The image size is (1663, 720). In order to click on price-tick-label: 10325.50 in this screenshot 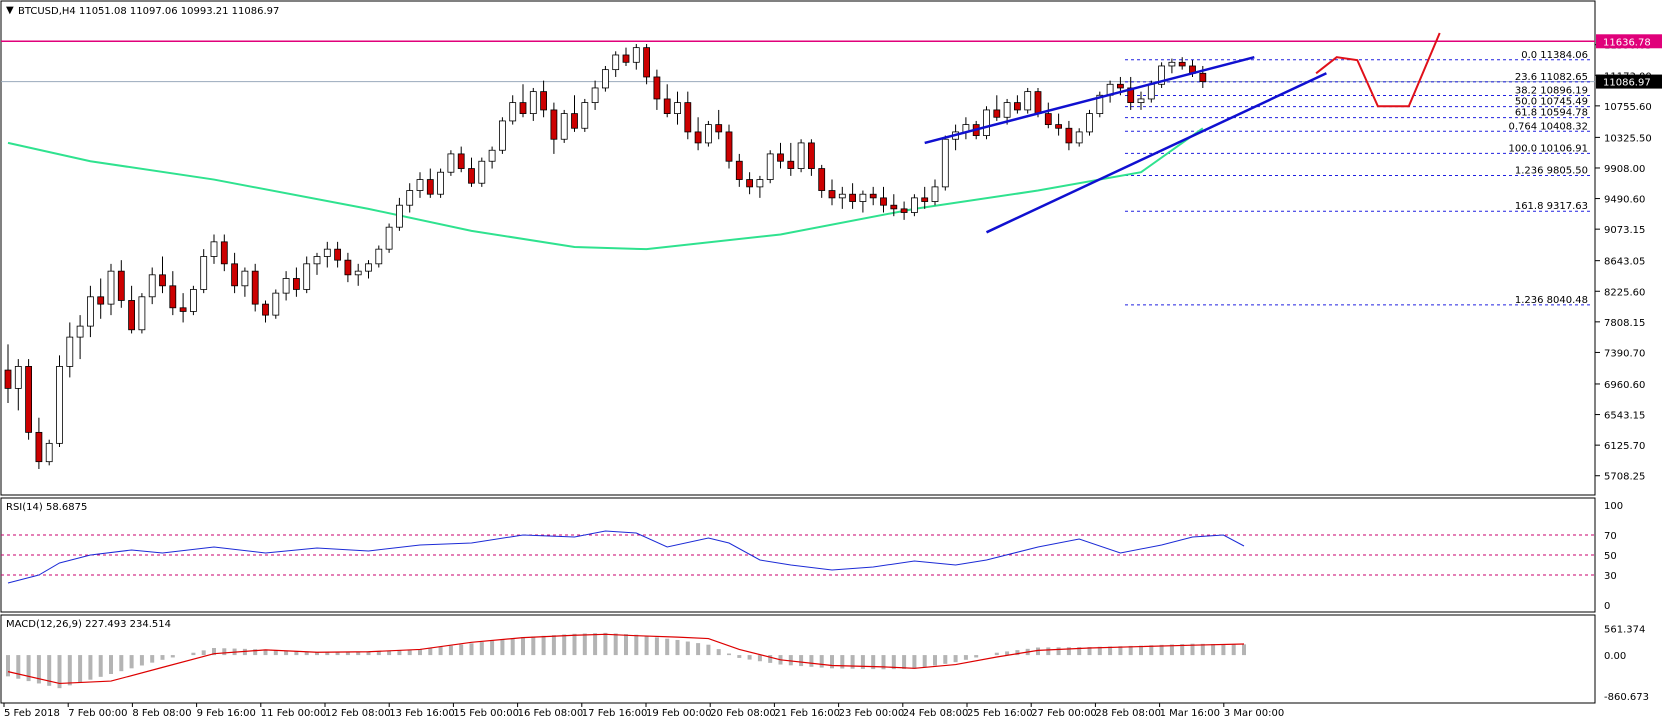, I will do `click(1628, 138)`.